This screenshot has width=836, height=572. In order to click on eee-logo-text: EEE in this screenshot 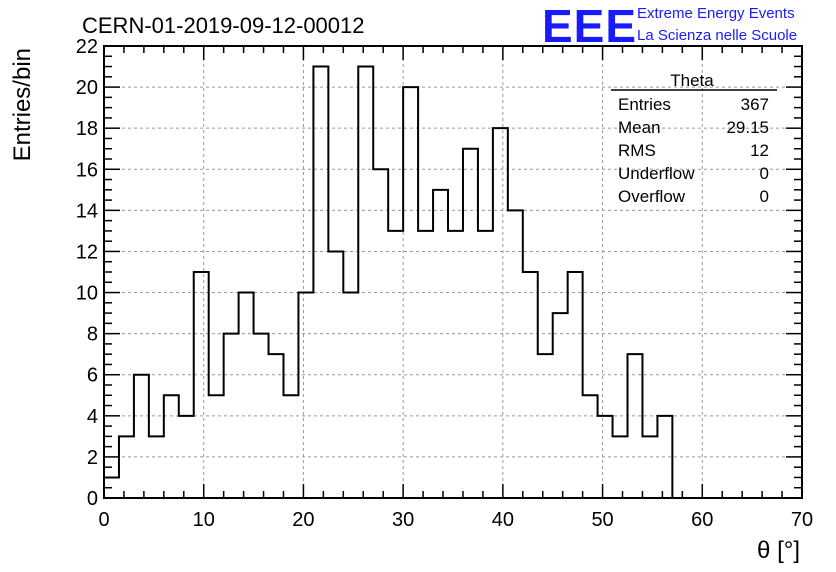, I will do `click(589, 26)`.